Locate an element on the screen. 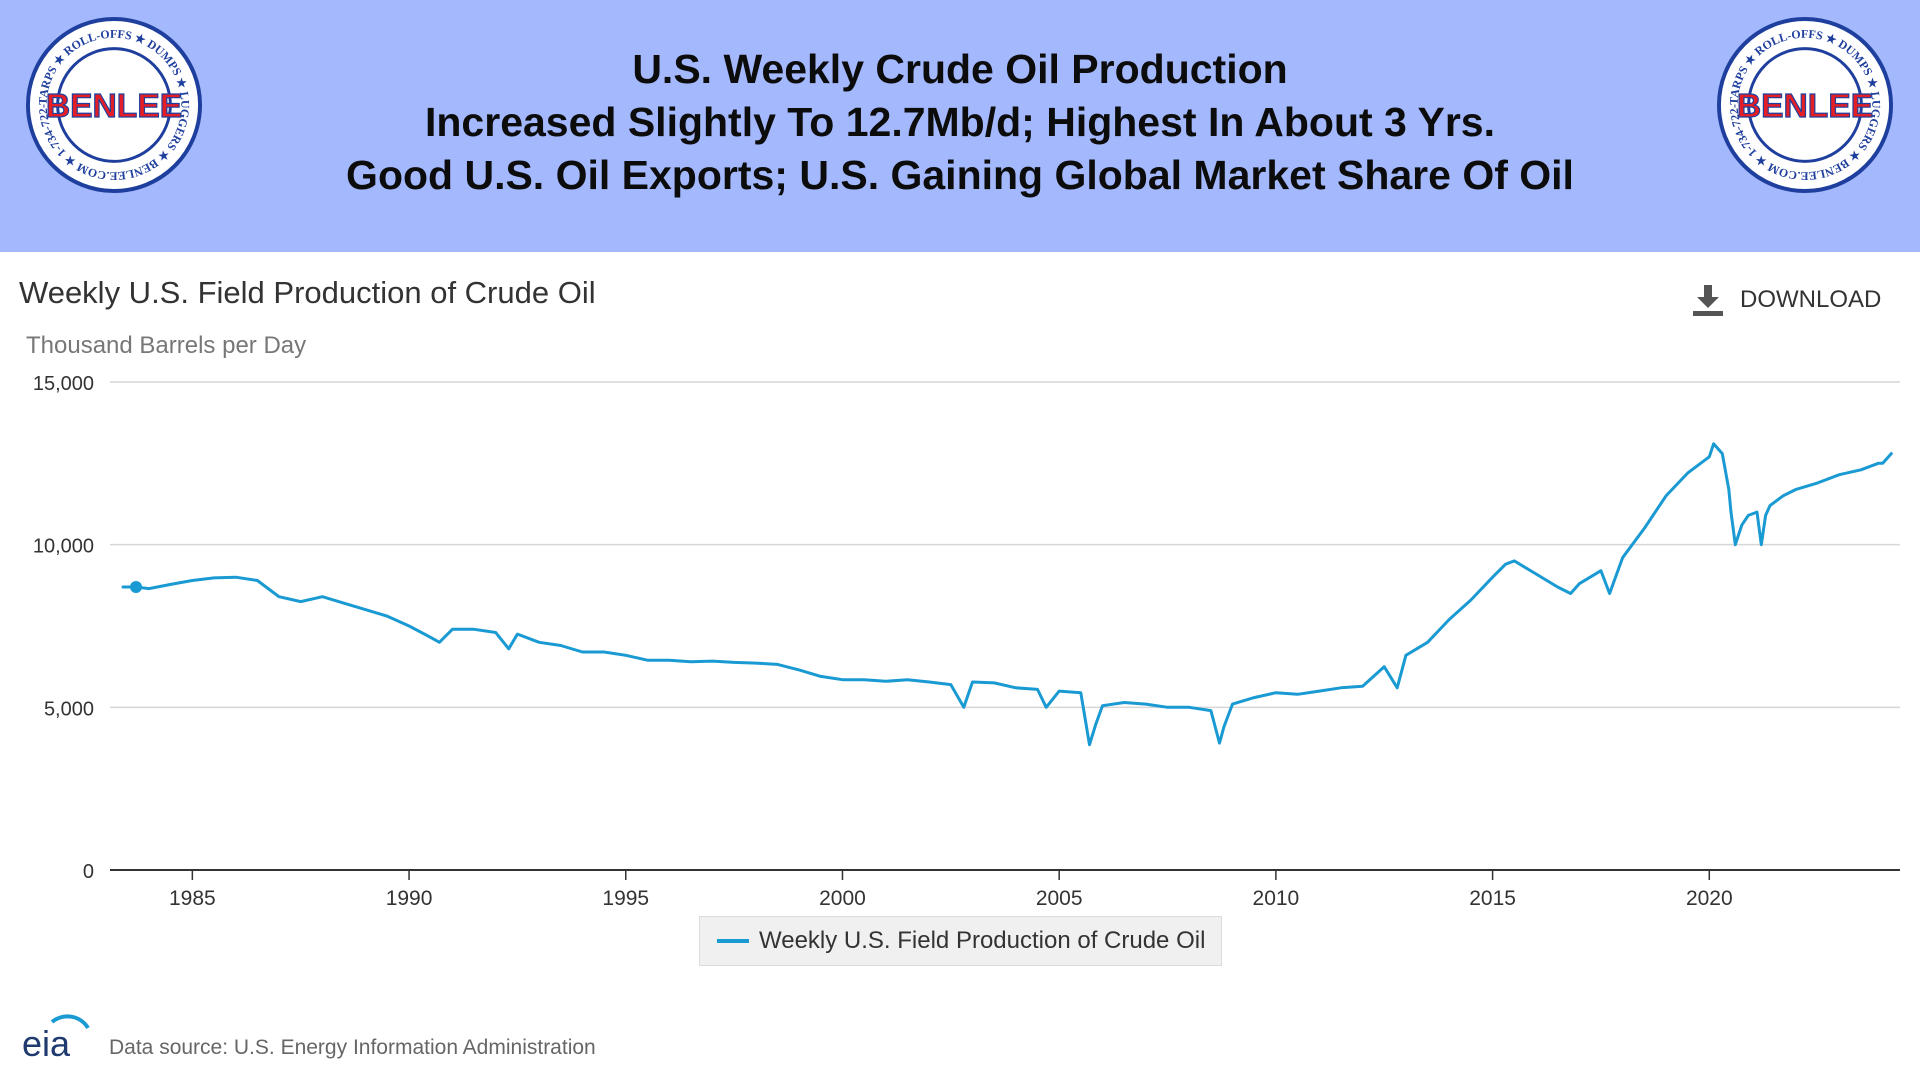 The image size is (1920, 1081). x-tick-label: 2015 is located at coordinates (1492, 898).